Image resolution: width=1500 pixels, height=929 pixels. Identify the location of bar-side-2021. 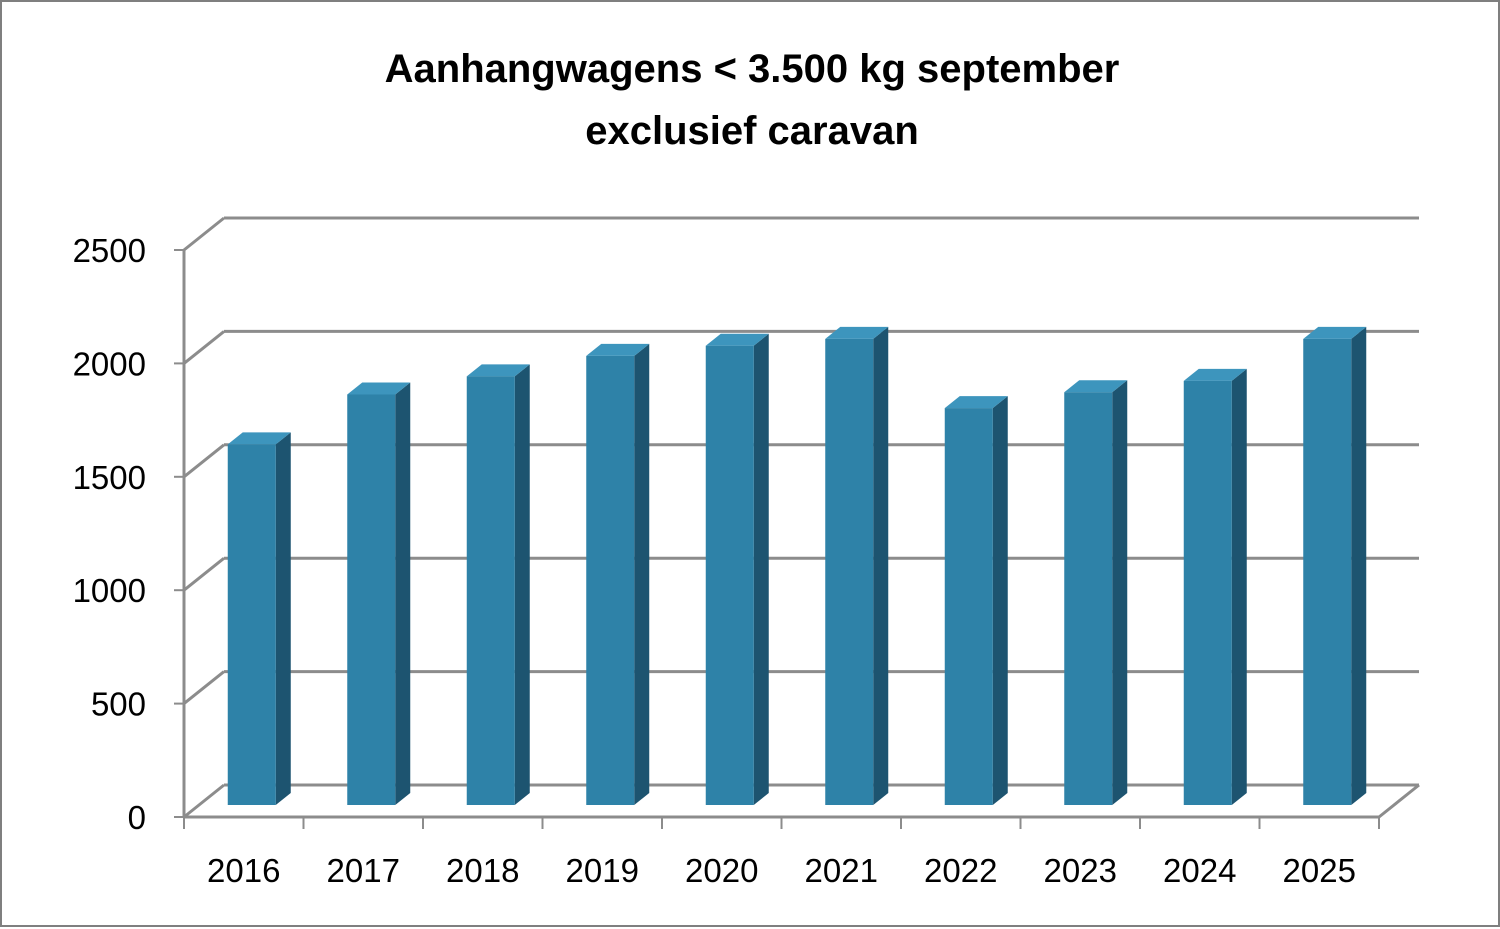
(881, 565).